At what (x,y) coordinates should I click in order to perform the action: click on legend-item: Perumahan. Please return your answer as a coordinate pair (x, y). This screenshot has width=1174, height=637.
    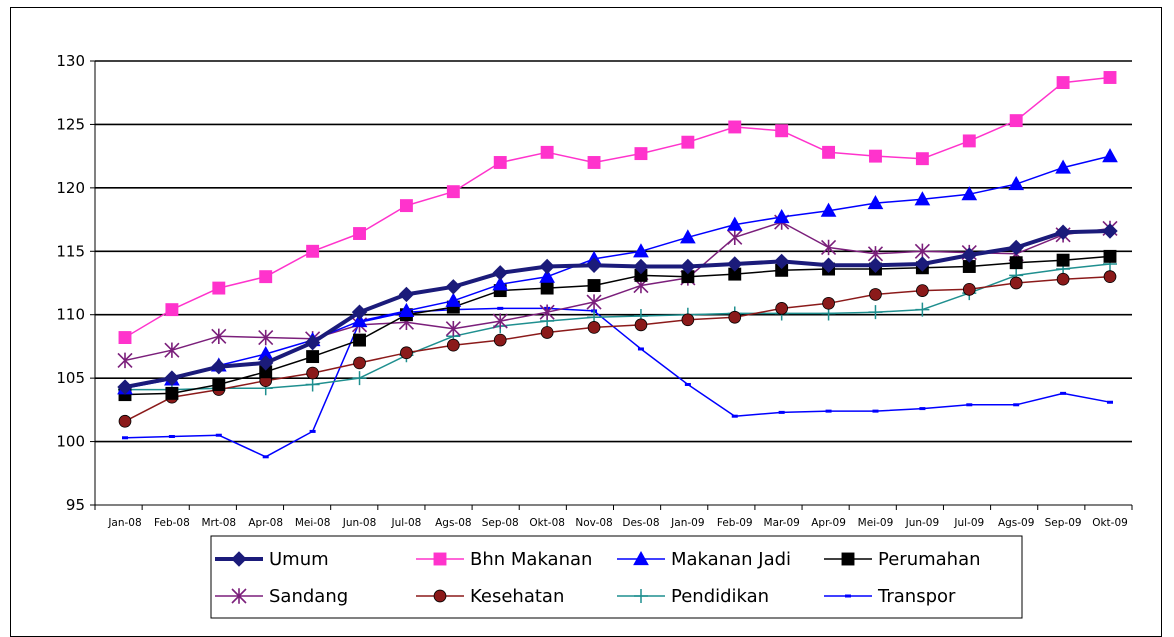
    Looking at the image, I should click on (902, 559).